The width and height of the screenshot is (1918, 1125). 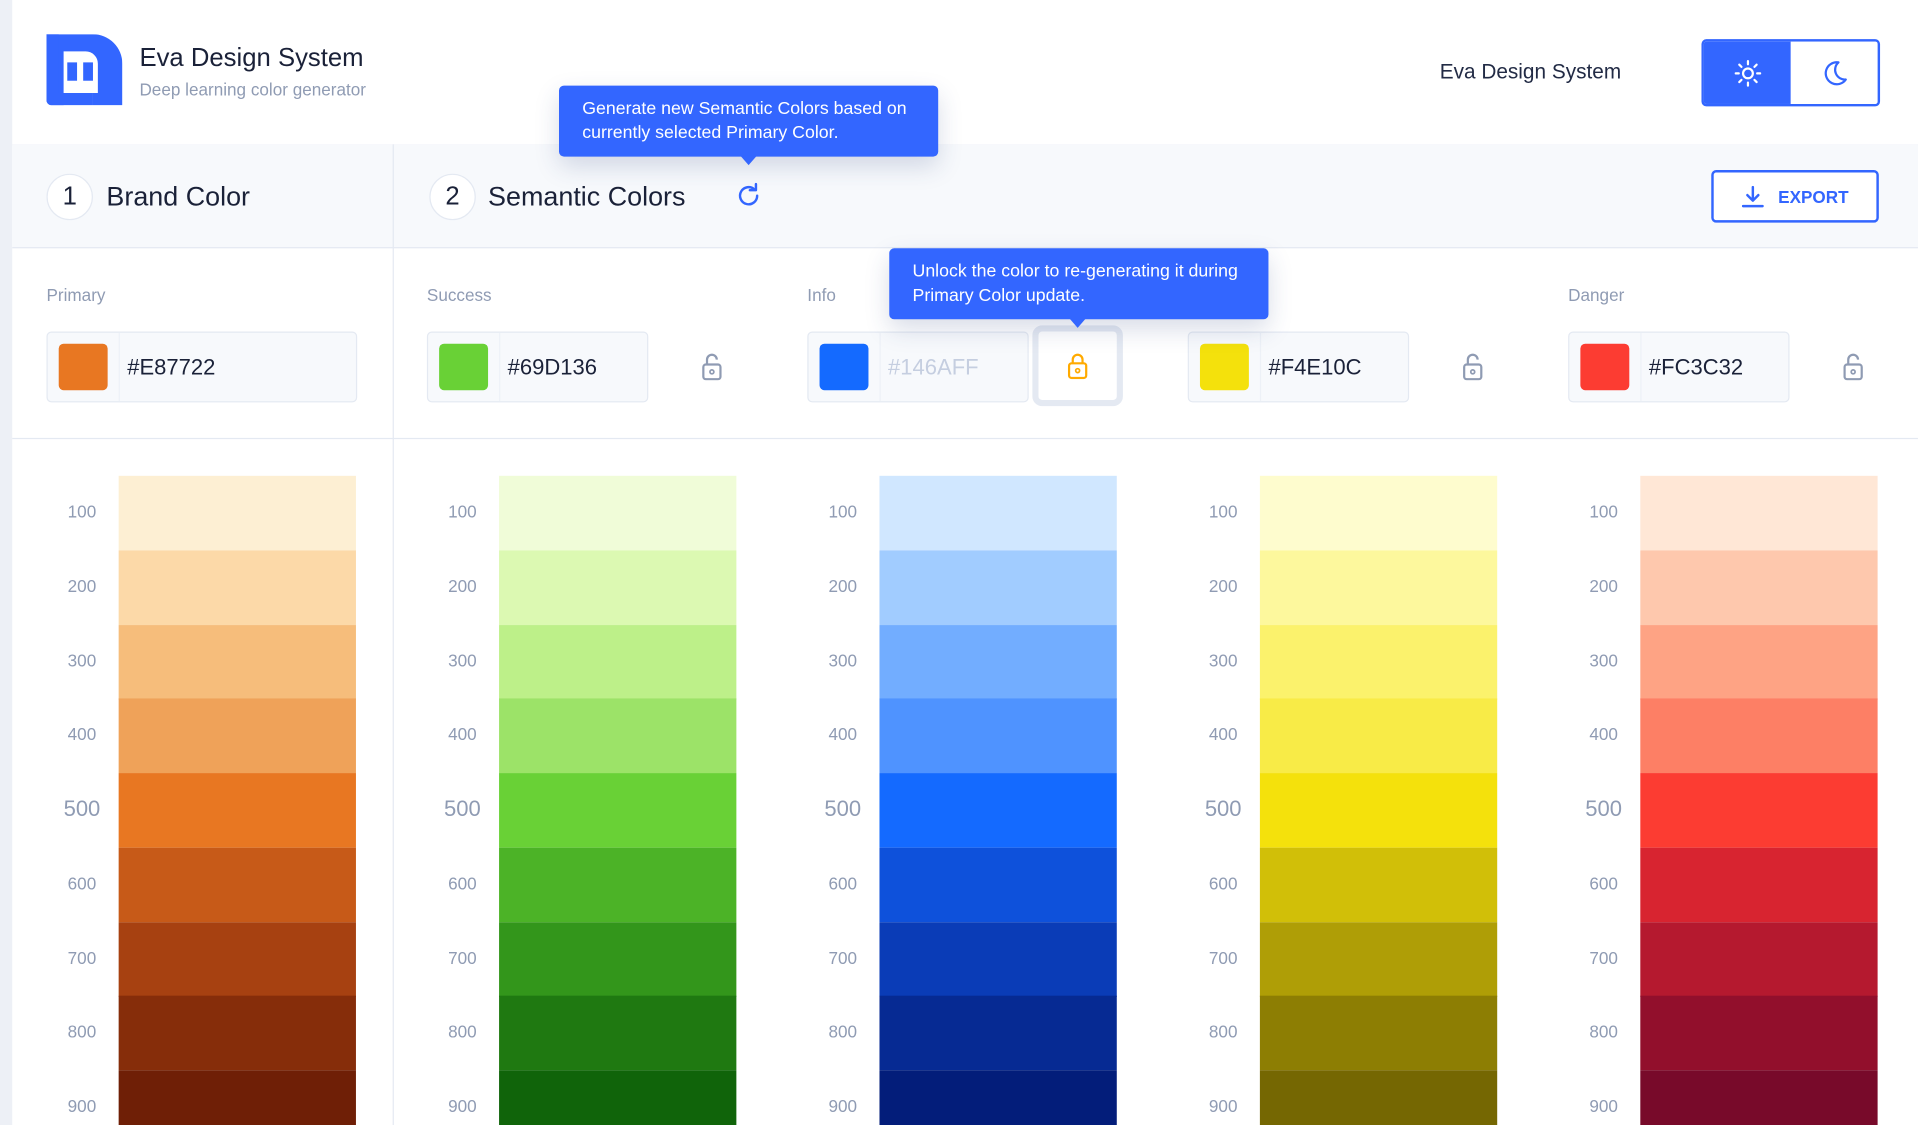 I want to click on color-input: #F4E10C, so click(x=1298, y=367).